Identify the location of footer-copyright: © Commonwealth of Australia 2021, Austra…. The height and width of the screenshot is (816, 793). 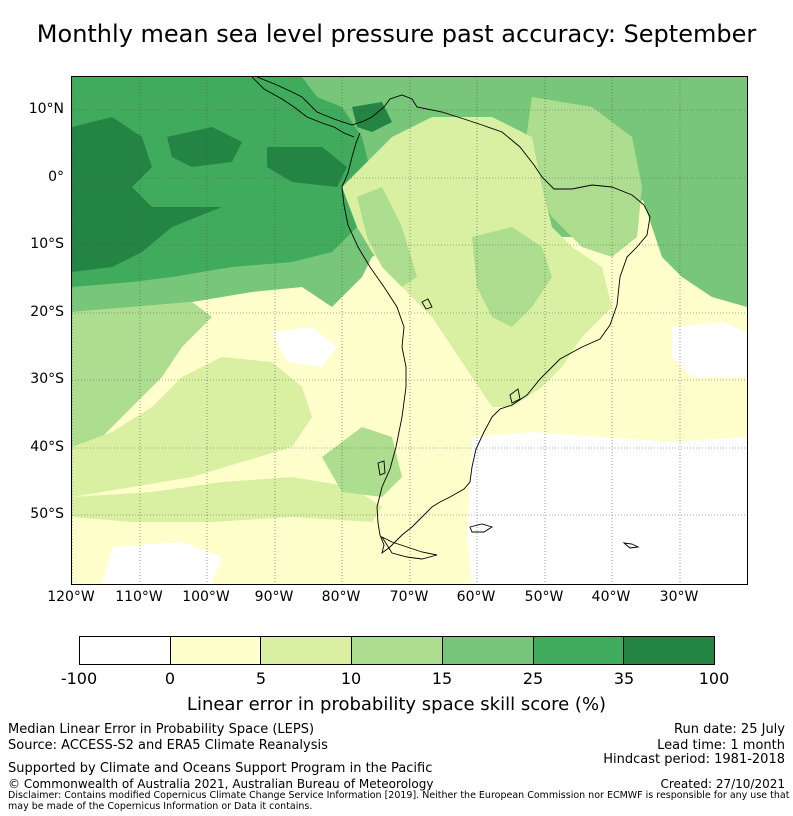
(221, 784).